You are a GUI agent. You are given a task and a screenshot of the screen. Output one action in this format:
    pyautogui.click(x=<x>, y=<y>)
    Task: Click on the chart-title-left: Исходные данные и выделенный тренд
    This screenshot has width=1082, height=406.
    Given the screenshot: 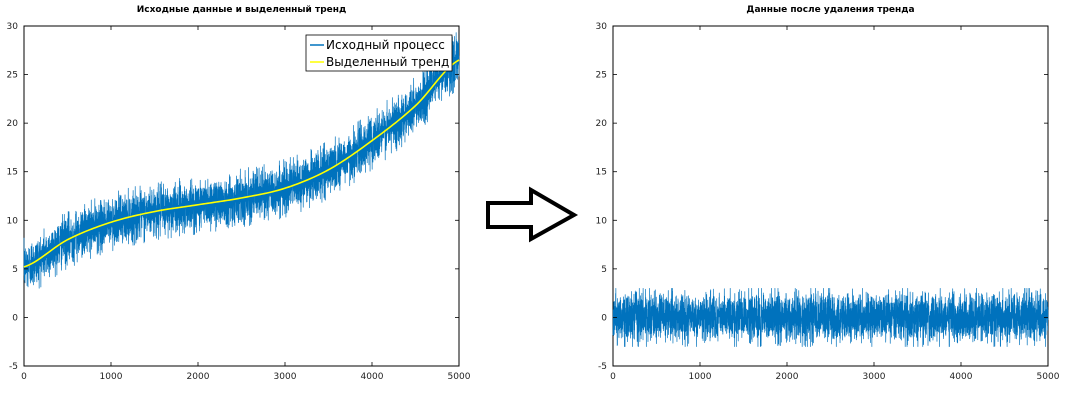 What is the action you would take?
    pyautogui.click(x=241, y=10)
    